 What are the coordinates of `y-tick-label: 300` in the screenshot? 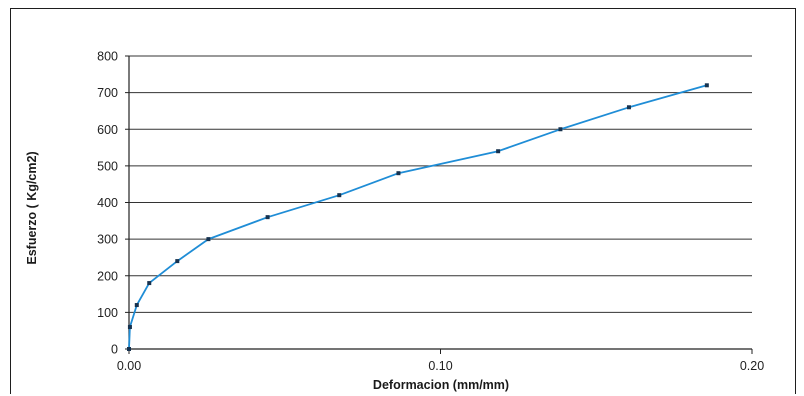 It's located at (107, 240).